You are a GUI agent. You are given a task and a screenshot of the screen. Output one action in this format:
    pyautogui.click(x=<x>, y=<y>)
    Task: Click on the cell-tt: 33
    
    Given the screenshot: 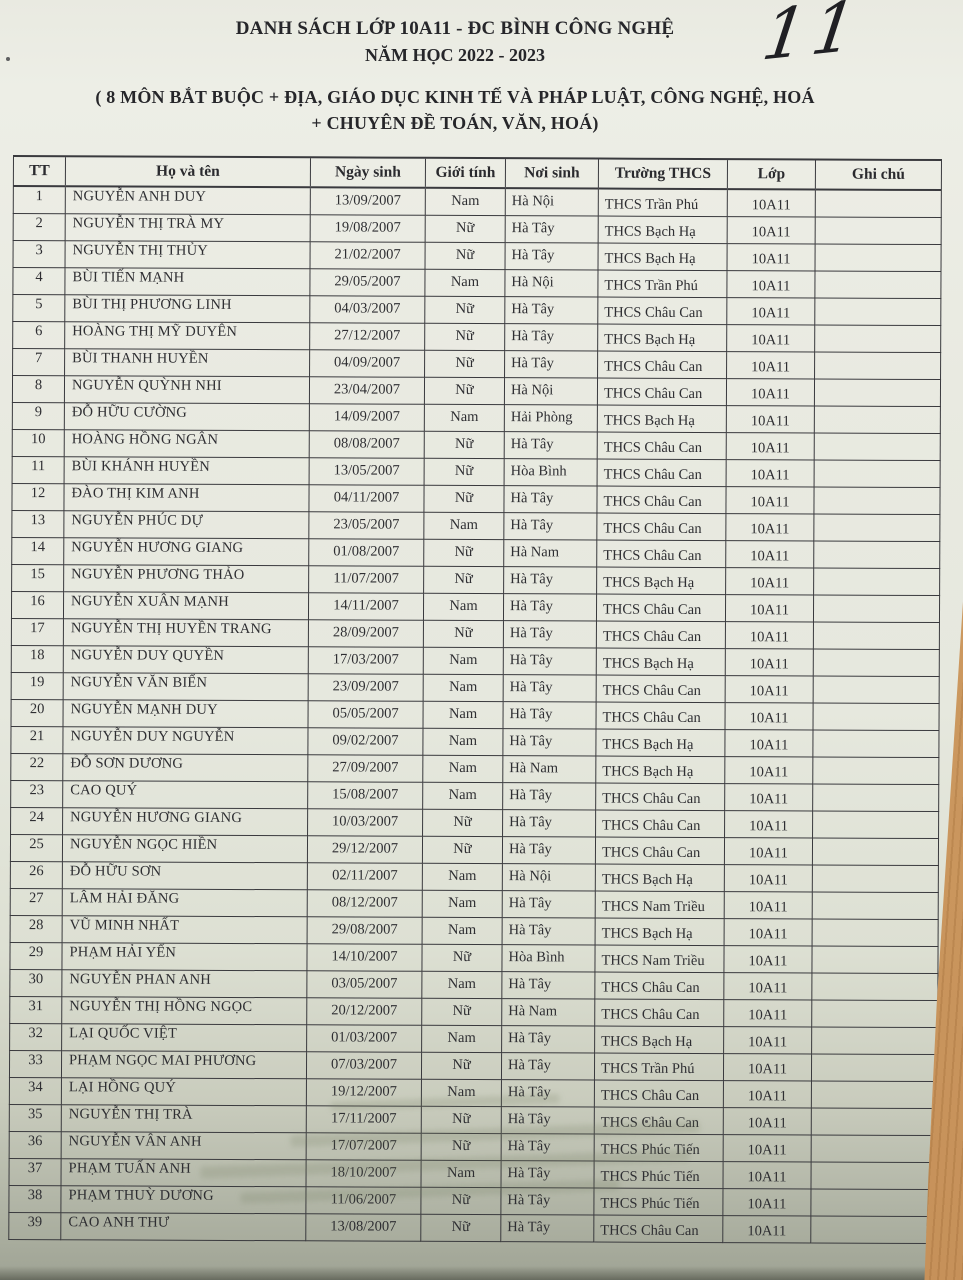 What is the action you would take?
    pyautogui.click(x=35, y=1064)
    